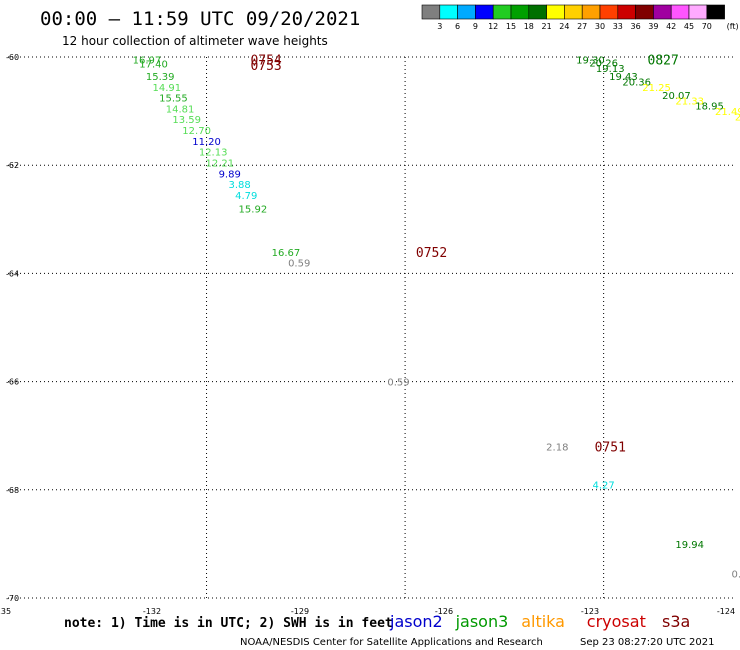  I want to click on swh-point-label: 4.27, so click(604, 485).